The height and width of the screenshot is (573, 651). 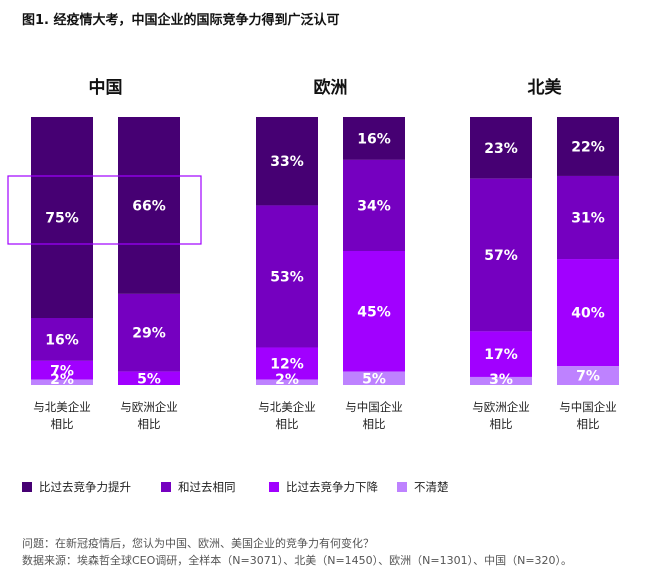 I want to click on bar-segment-g1-b0-s1, so click(x=287, y=276).